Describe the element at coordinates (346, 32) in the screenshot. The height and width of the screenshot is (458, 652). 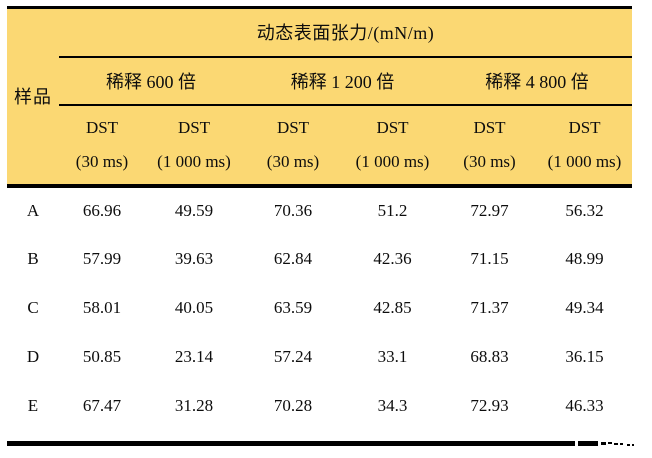
I see `table-title: 动态表面张力/(mN/m)` at that location.